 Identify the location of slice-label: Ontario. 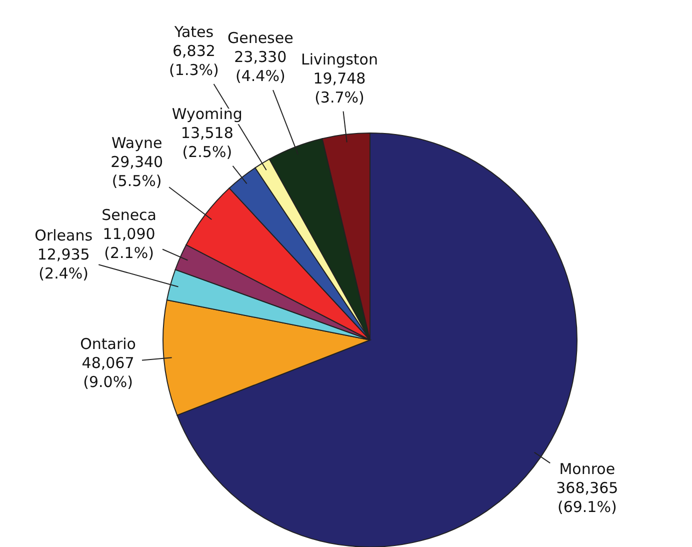
(108, 343).